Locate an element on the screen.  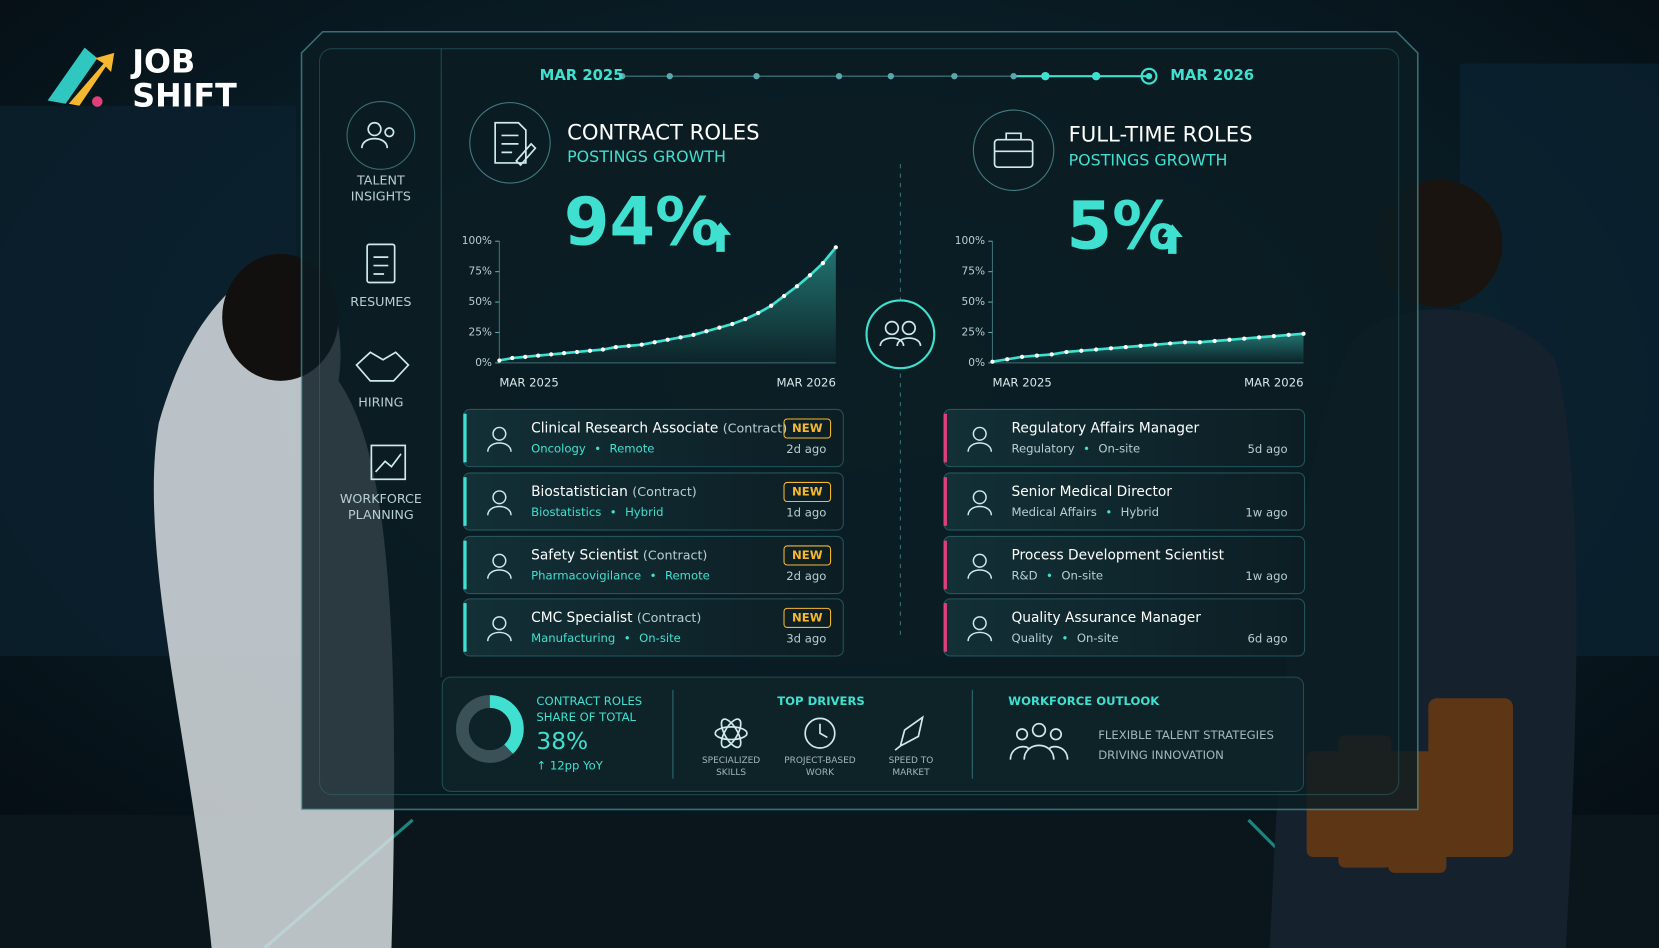
driver-label: WORK is located at coordinates (820, 773).